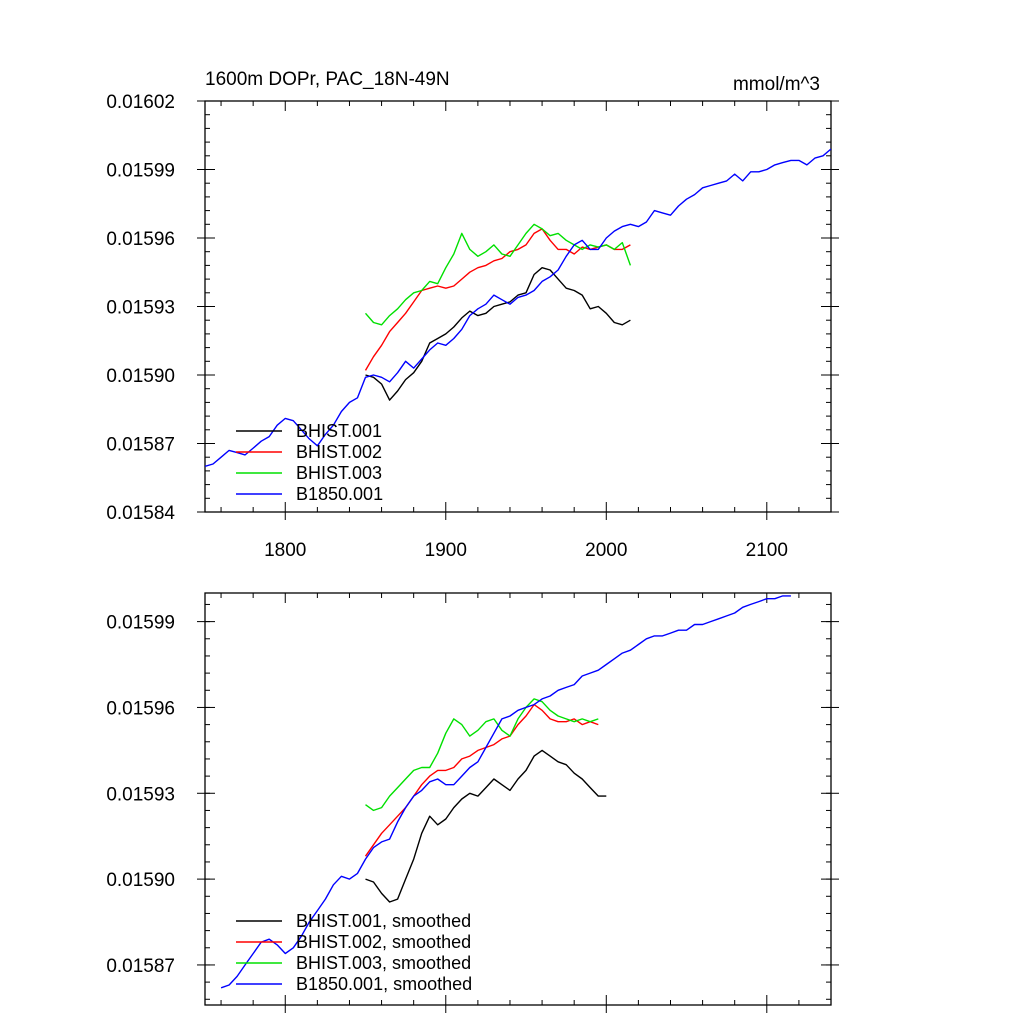 The image size is (1024, 1024). I want to click on chart-title: 1600m DOPr, PAC_18N-49N, so click(327, 79).